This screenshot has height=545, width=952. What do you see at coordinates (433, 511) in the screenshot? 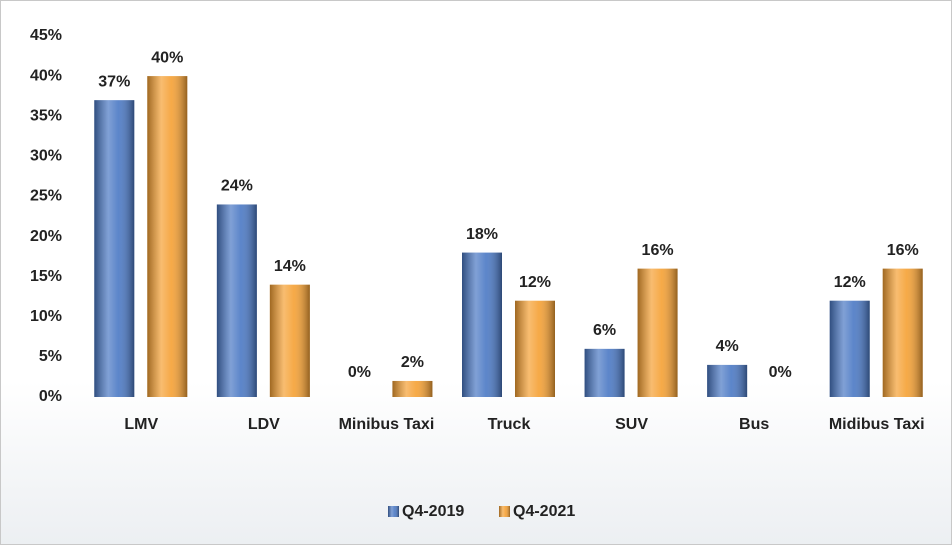
I see `legend-label: Q4-2019` at bounding box center [433, 511].